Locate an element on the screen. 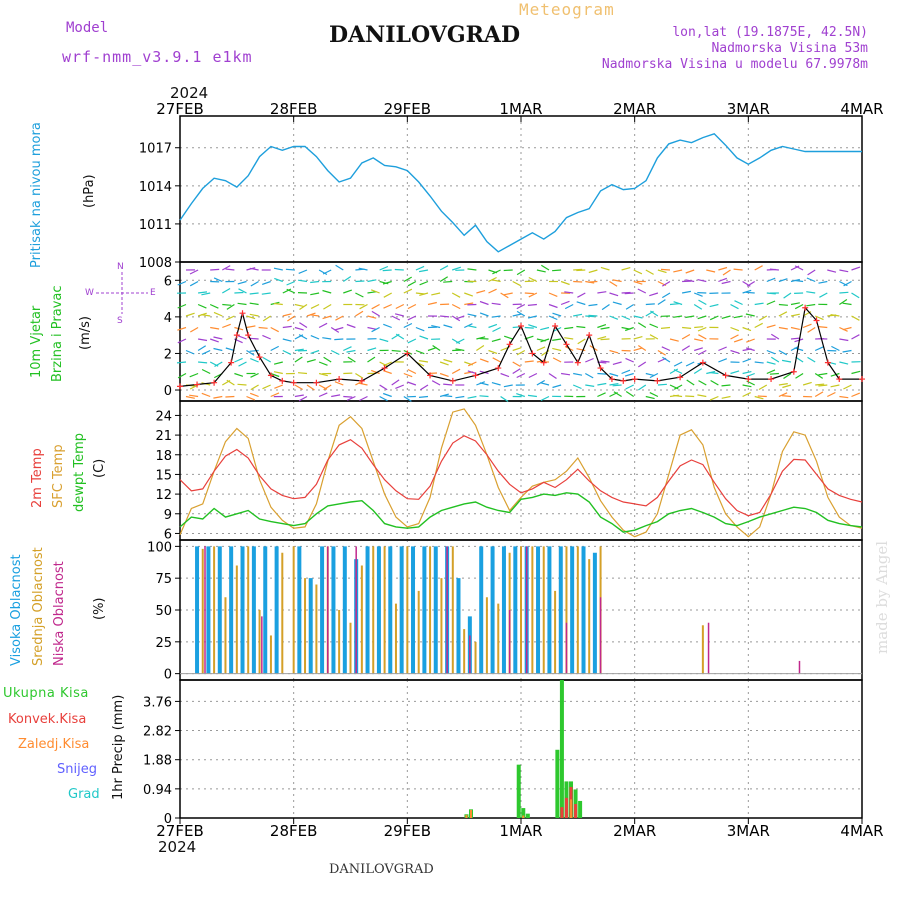 This screenshot has height=900, width=900. xtick-label-top: 28FEB is located at coordinates (293, 109).